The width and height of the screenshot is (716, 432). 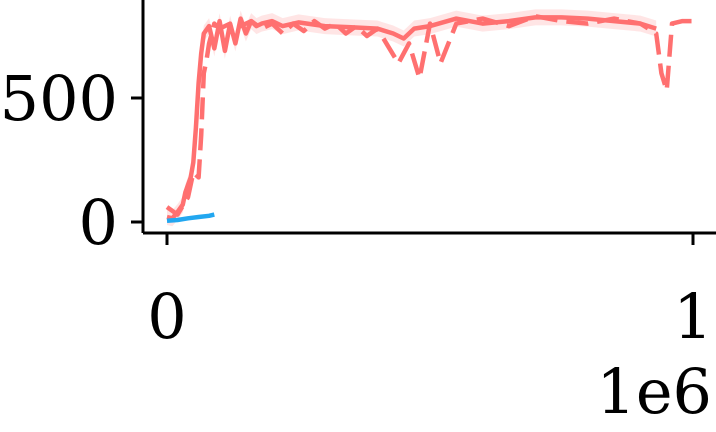 What do you see at coordinates (654, 391) in the screenshot?
I see `x-scale-label: 1e6` at bounding box center [654, 391].